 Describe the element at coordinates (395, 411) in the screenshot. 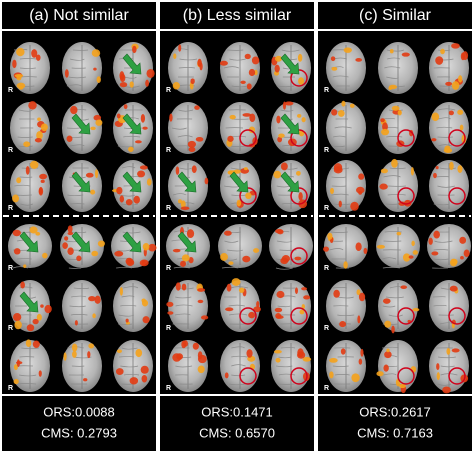

I see `panel-score: ORS:0.2617` at that location.